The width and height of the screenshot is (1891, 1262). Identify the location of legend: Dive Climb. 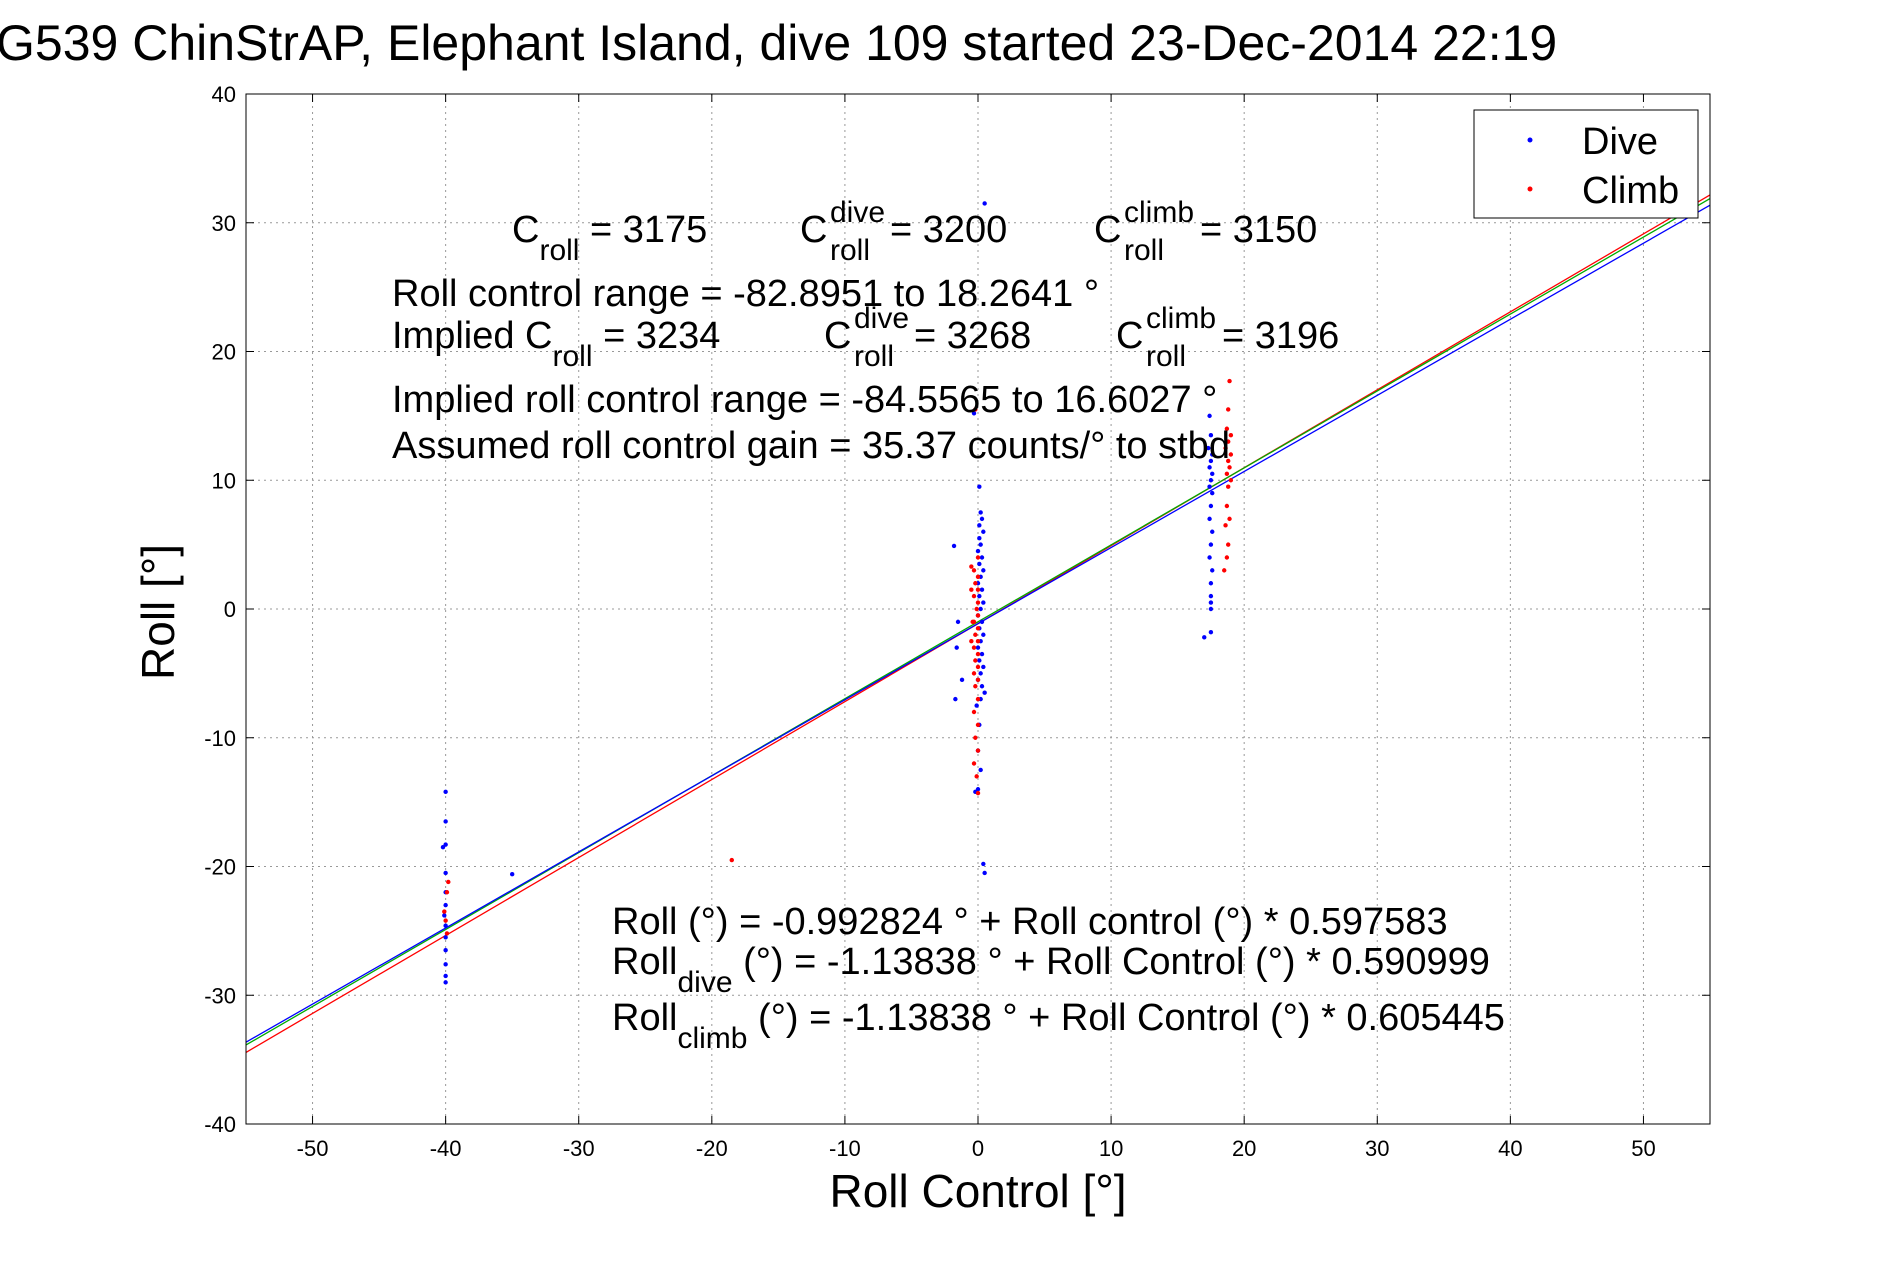
(1586, 164).